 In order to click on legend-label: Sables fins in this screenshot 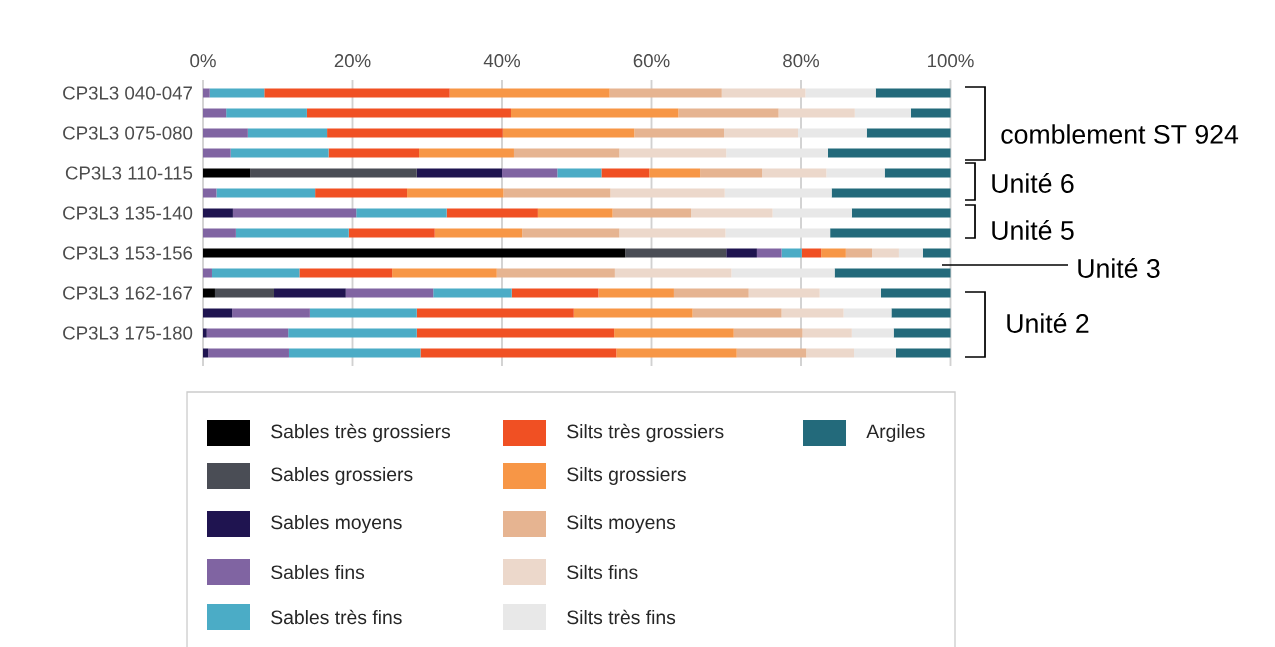, I will do `click(318, 572)`.